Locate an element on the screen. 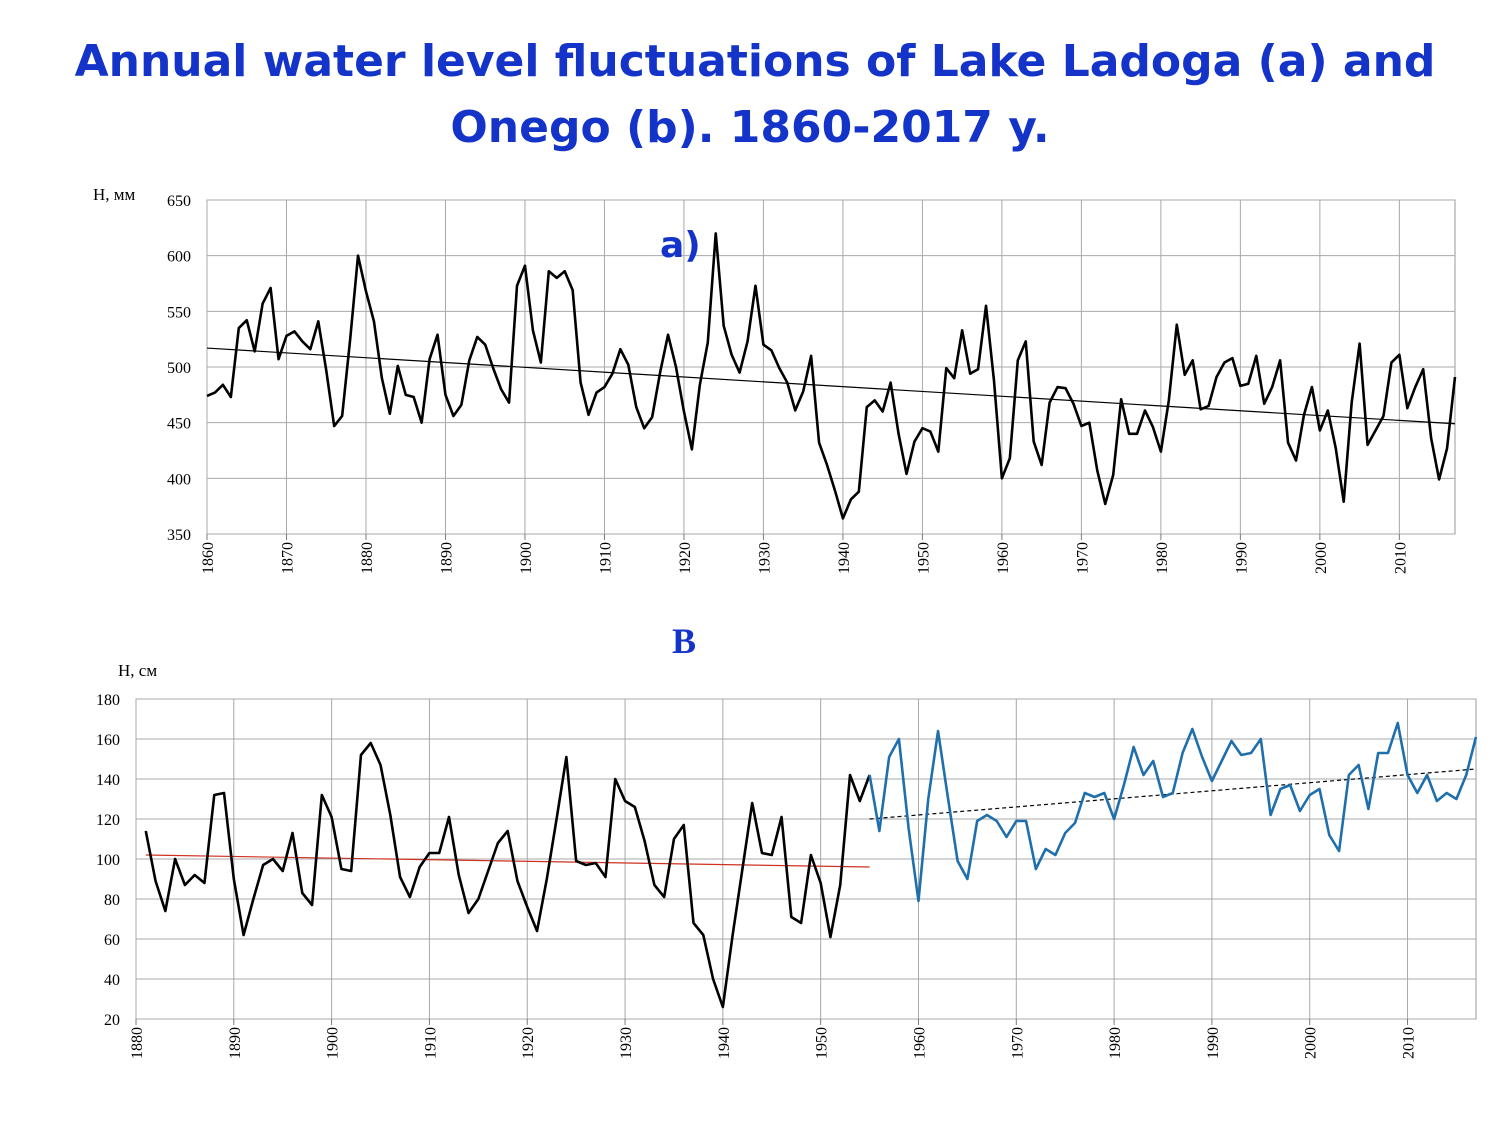  slide-title-line-2: Onego (b). 1860-2017 y. is located at coordinates (750, 127).